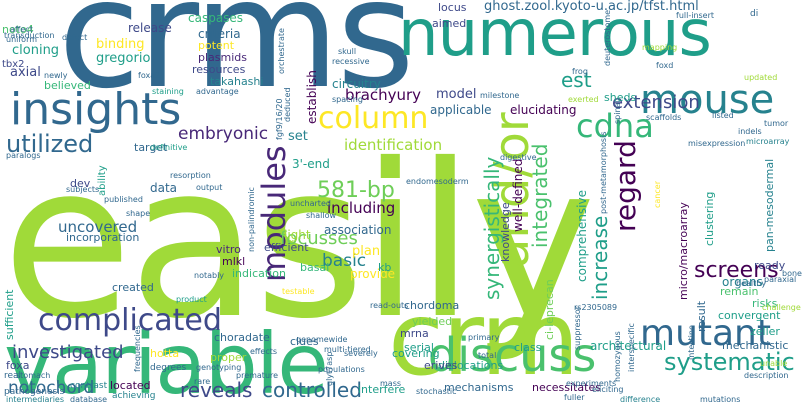  Describe the element at coordinates (351, 61) in the screenshot. I see `word: recessive` at that location.